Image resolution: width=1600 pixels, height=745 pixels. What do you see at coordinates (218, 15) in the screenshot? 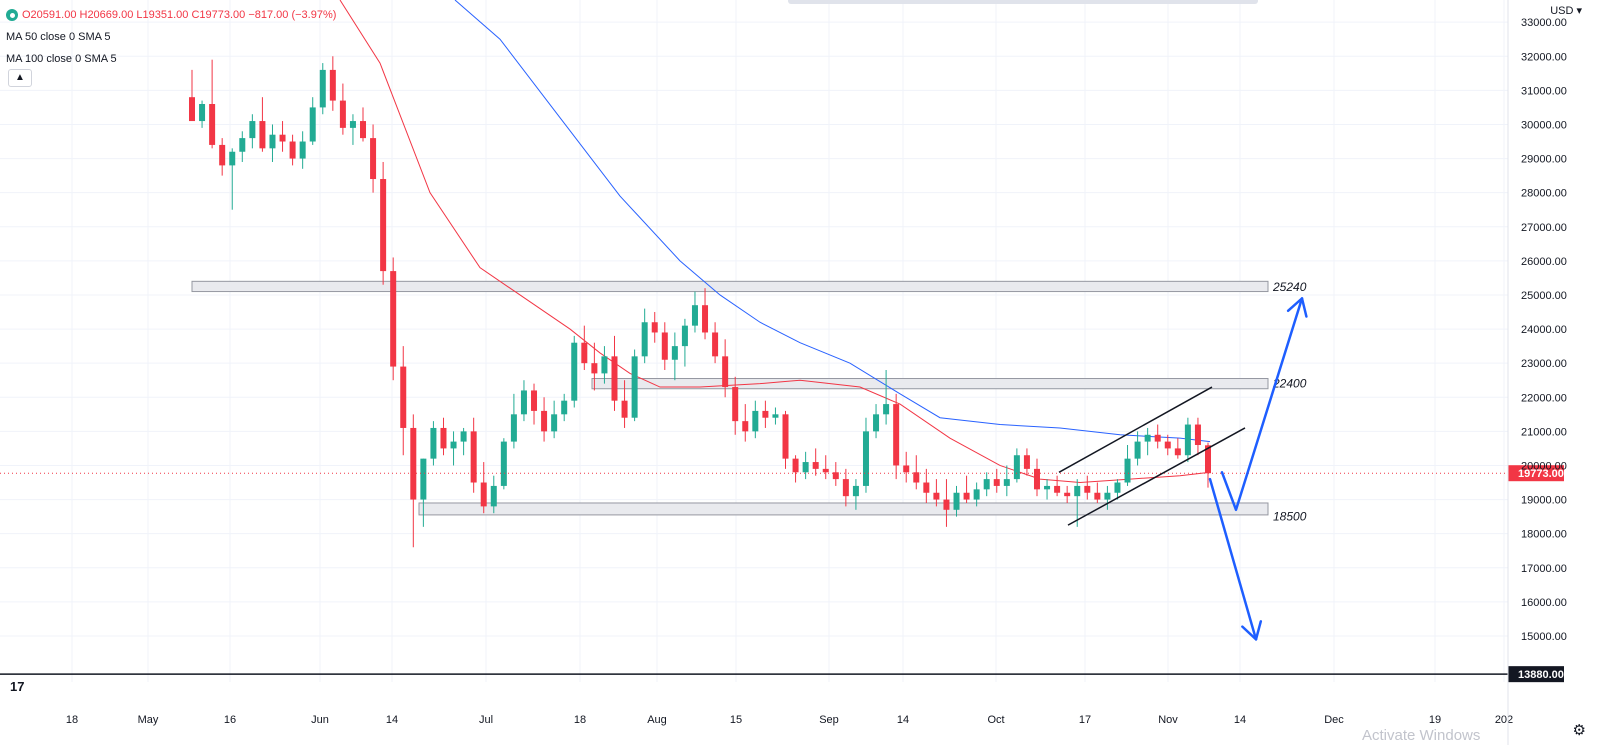
I see `ohlc-close: C19773.00` at bounding box center [218, 15].